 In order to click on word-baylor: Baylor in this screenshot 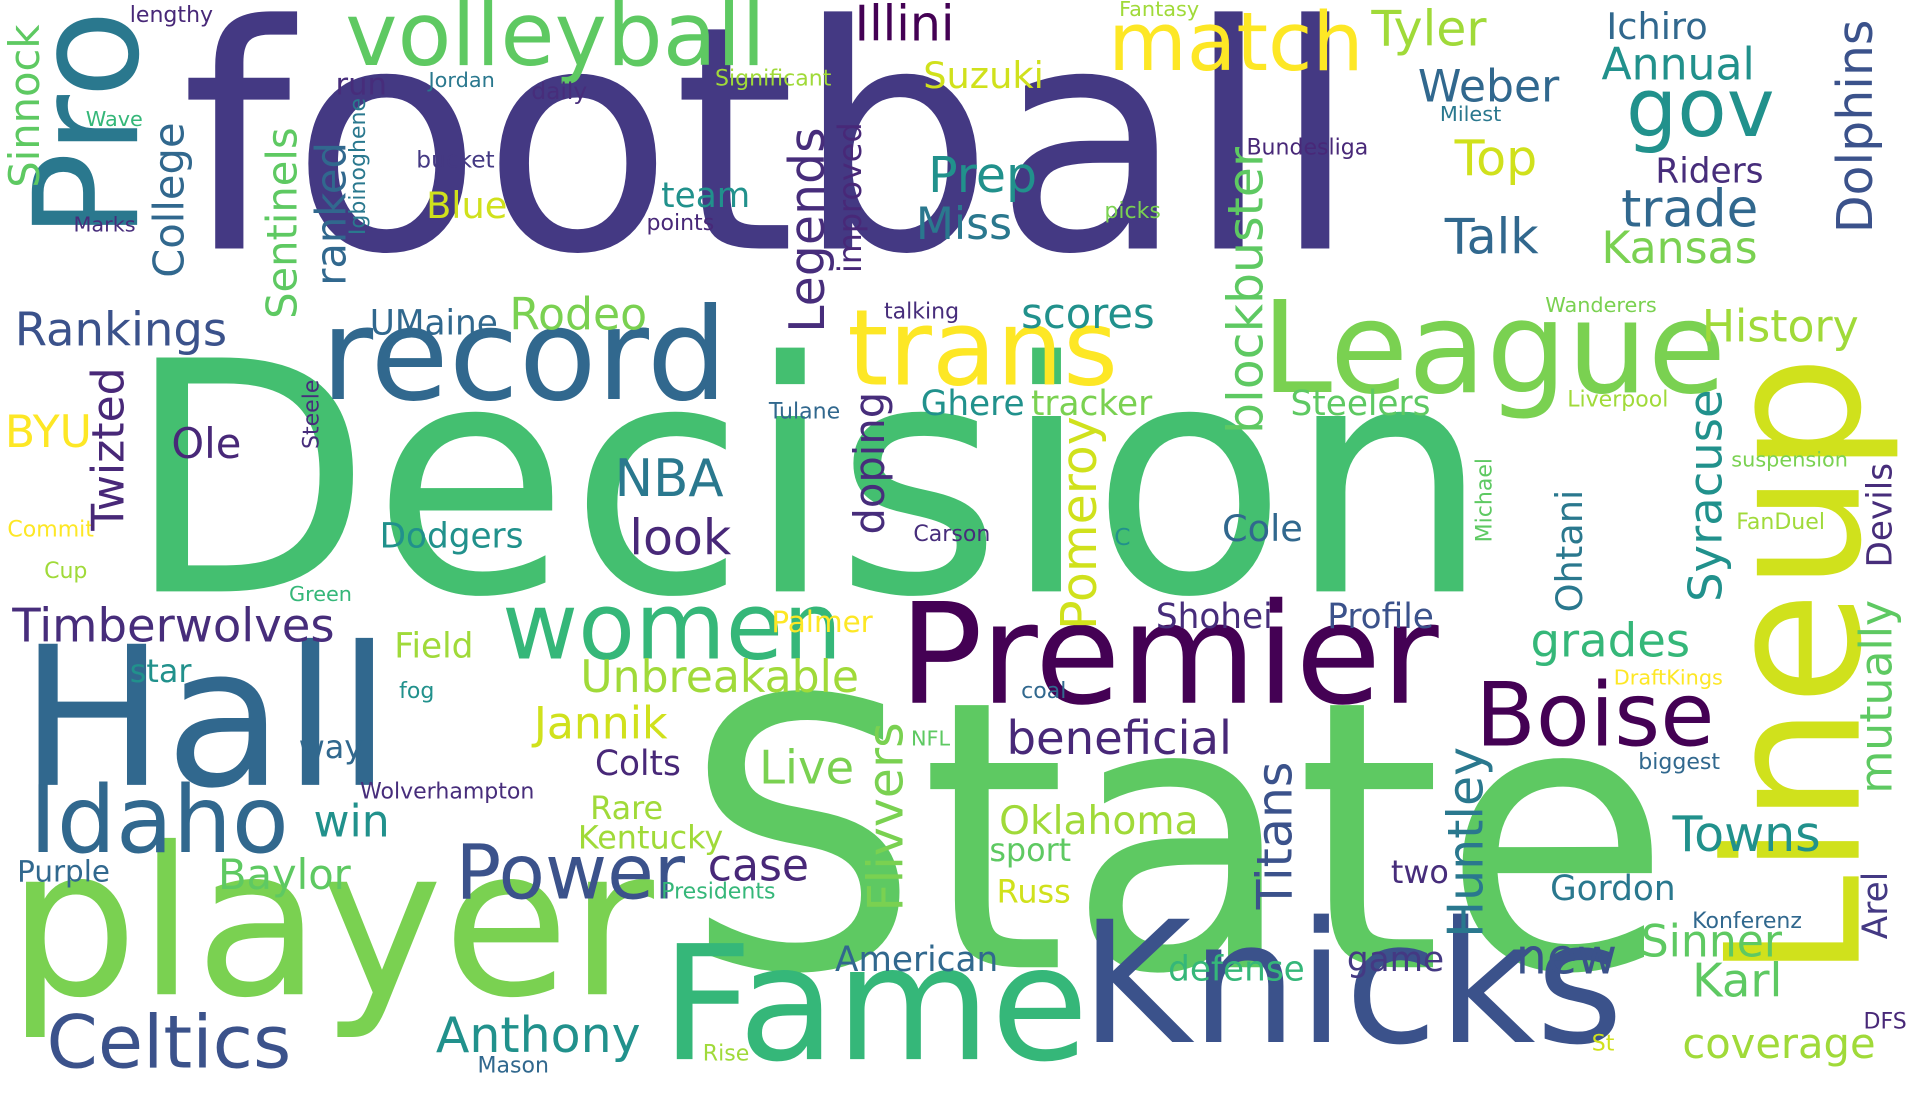, I will do `click(284, 875)`.